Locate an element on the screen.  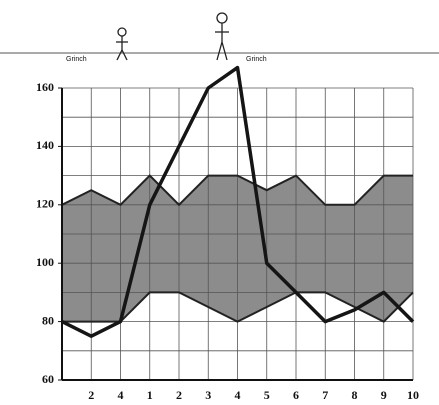
x-tick-label: 1 is located at coordinates (150, 395).